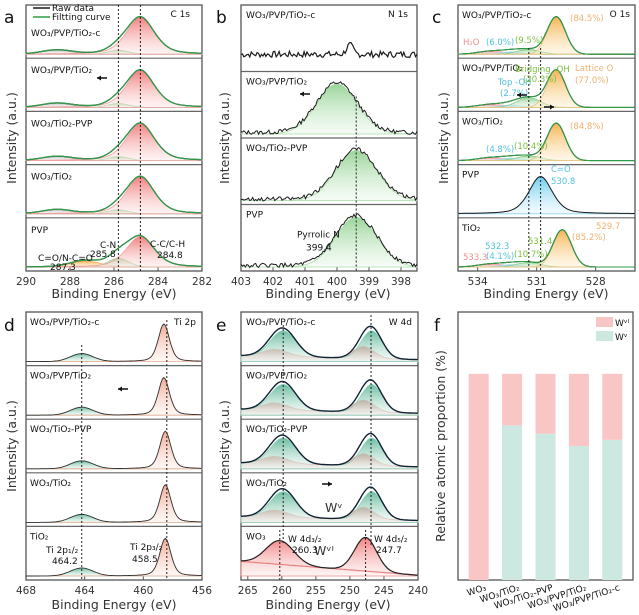 This screenshot has height=615, width=639. What do you see at coordinates (596, 282) in the screenshot?
I see `x-tick-label: 528` at bounding box center [596, 282].